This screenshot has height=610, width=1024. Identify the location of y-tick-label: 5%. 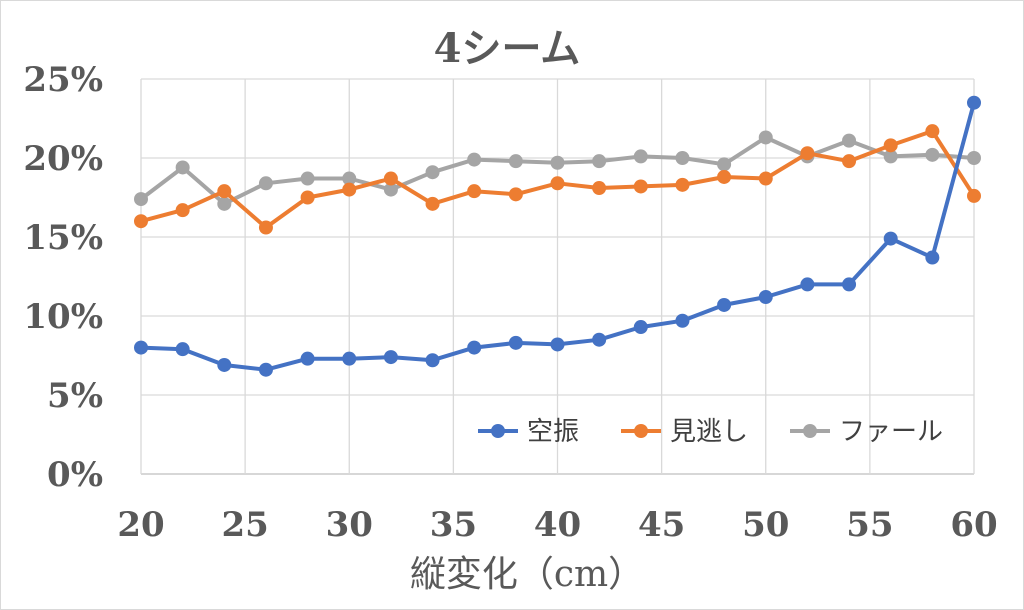
(75, 396).